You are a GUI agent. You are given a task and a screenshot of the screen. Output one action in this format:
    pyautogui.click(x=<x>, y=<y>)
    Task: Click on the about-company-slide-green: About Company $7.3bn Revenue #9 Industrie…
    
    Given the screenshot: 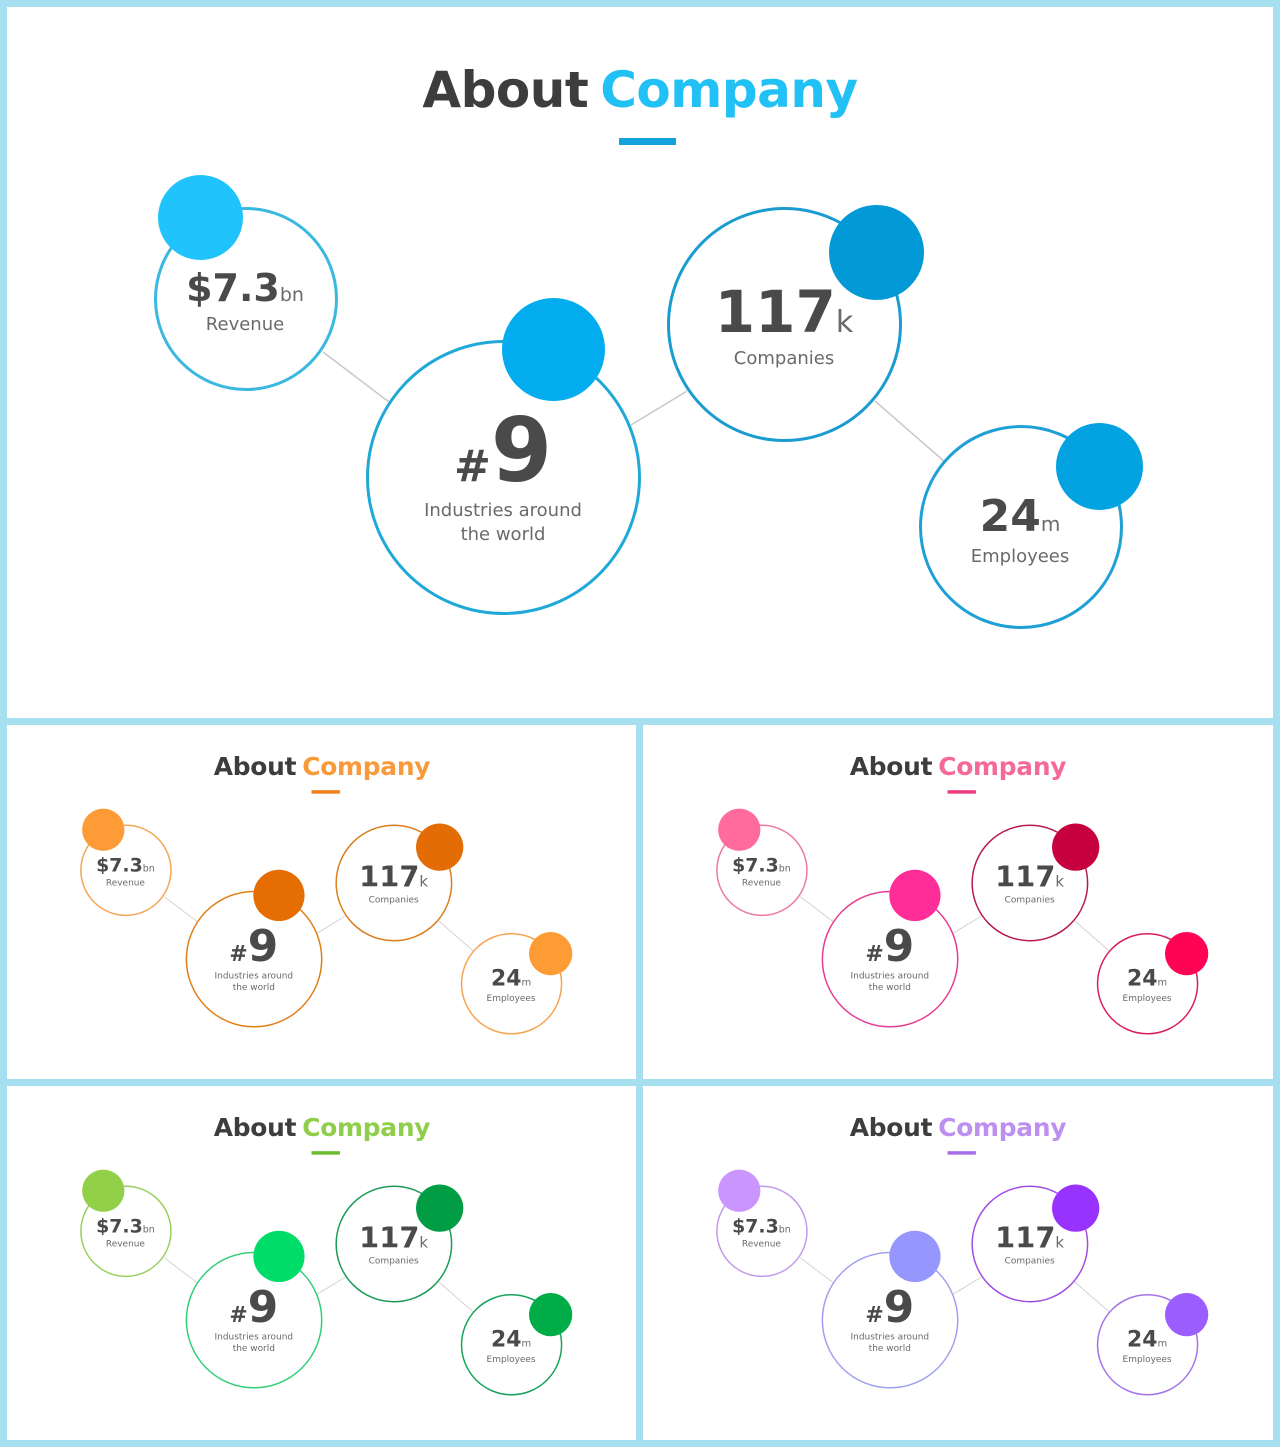 What is the action you would take?
    pyautogui.click(x=321, y=1263)
    